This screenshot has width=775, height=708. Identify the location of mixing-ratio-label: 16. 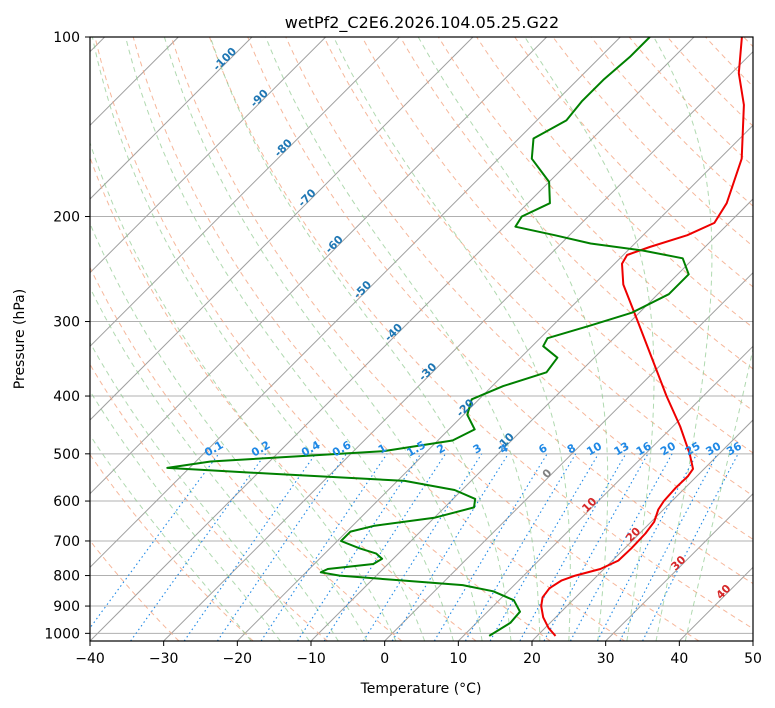
(644, 448).